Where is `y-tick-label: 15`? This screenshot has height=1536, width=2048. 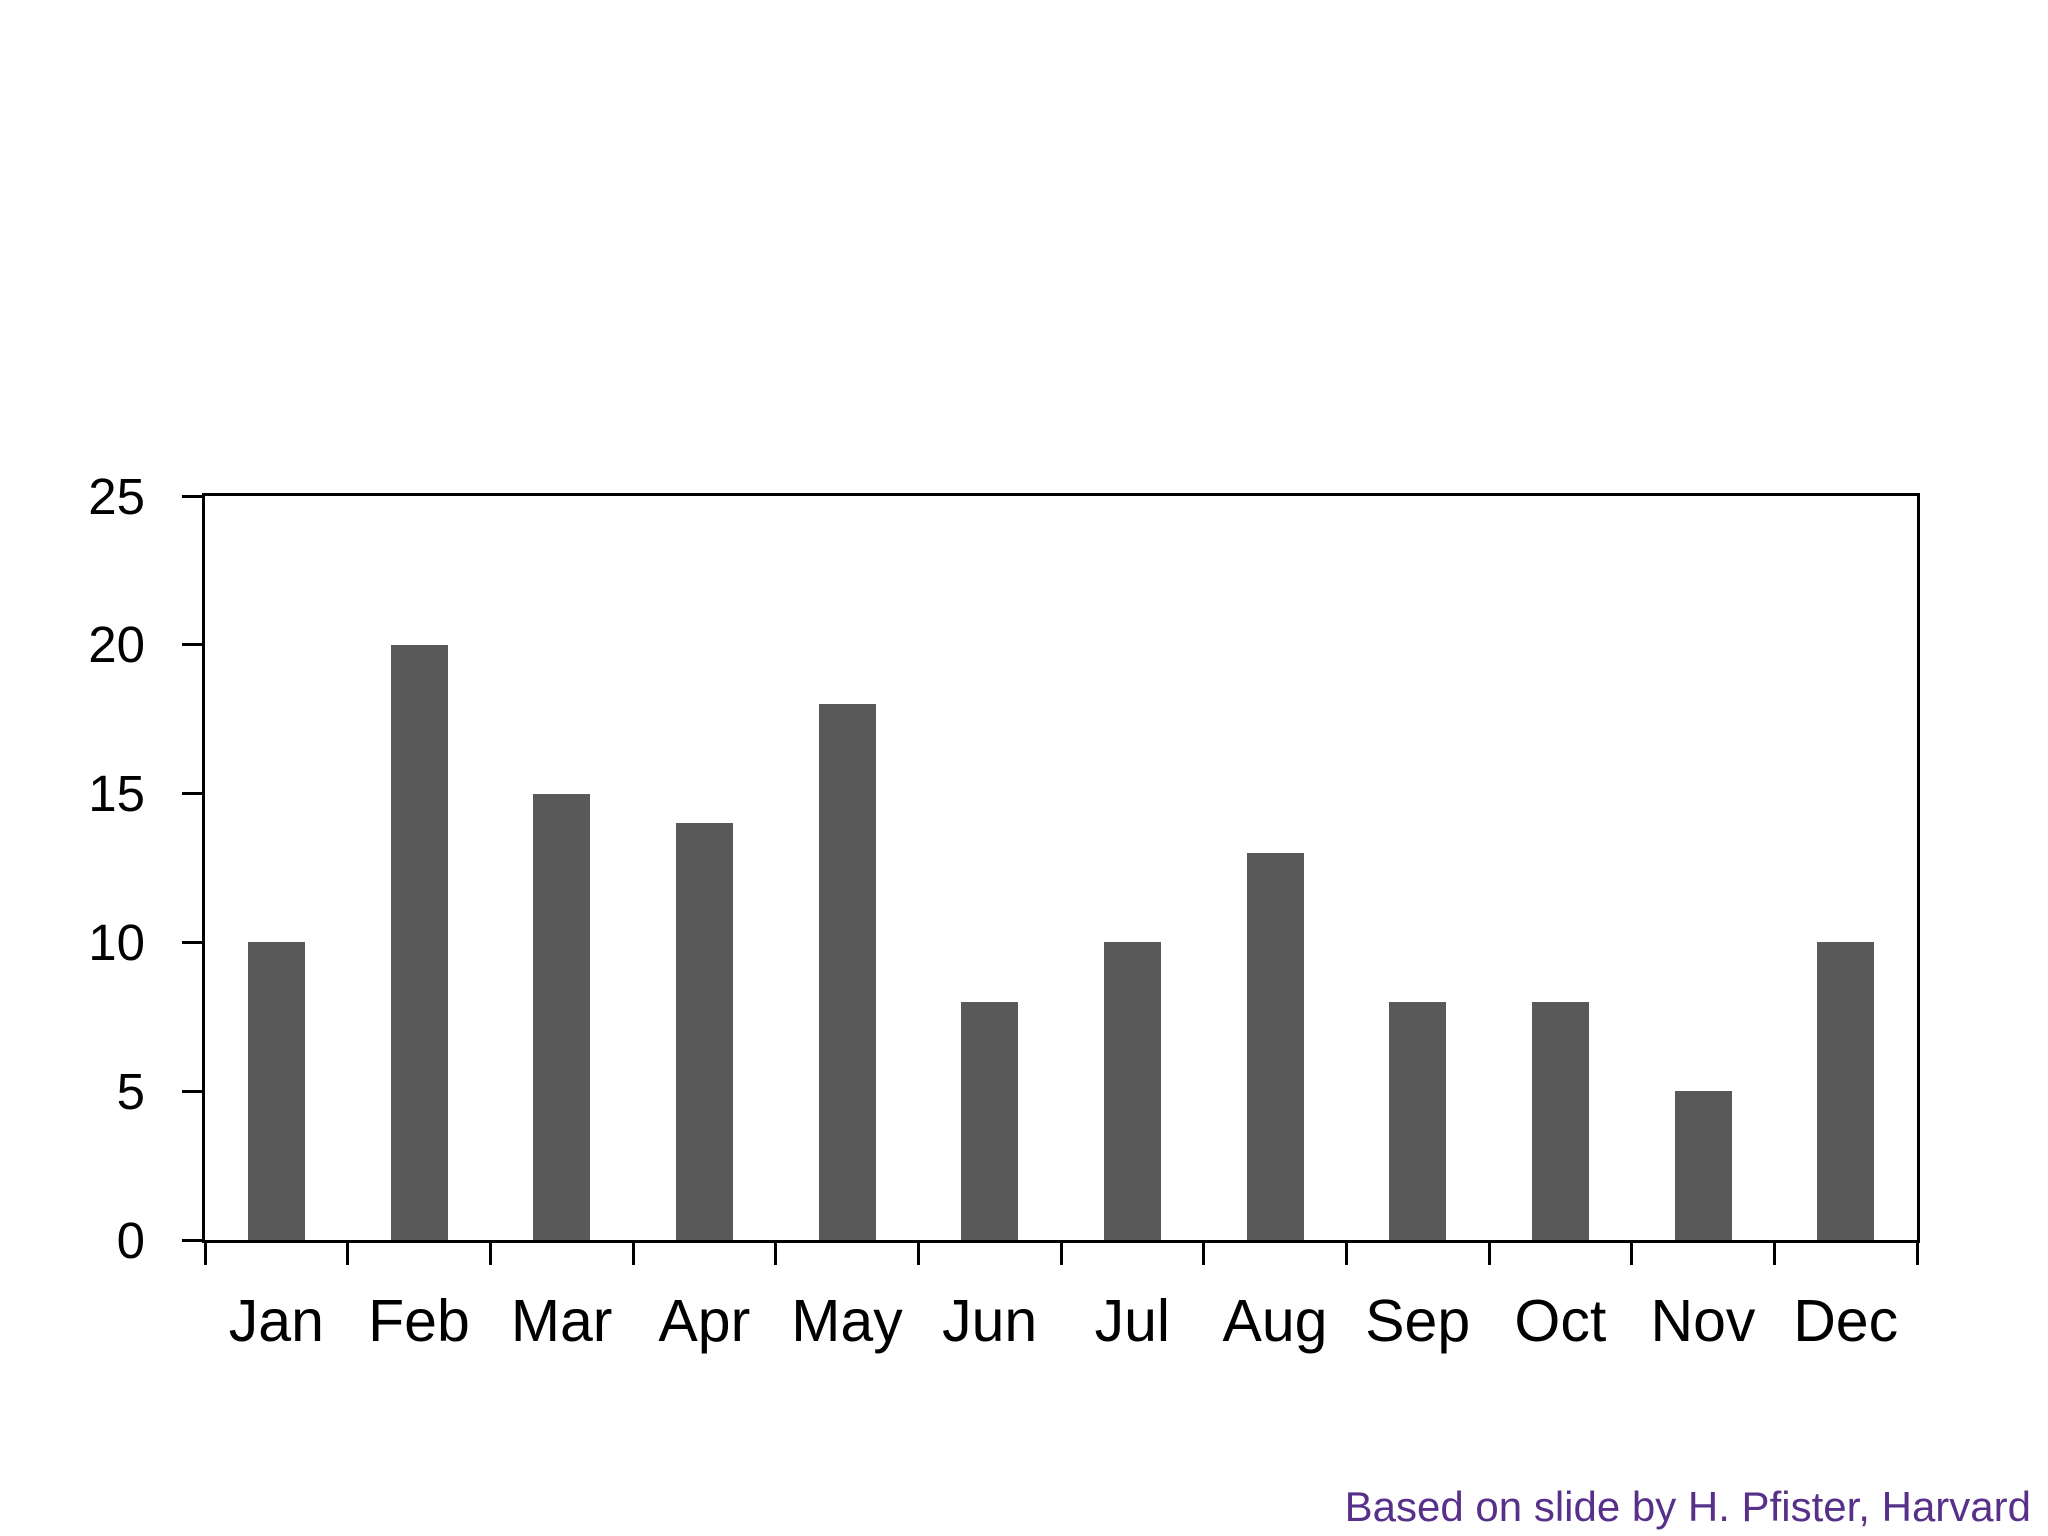
y-tick-label: 15 is located at coordinates (116, 794).